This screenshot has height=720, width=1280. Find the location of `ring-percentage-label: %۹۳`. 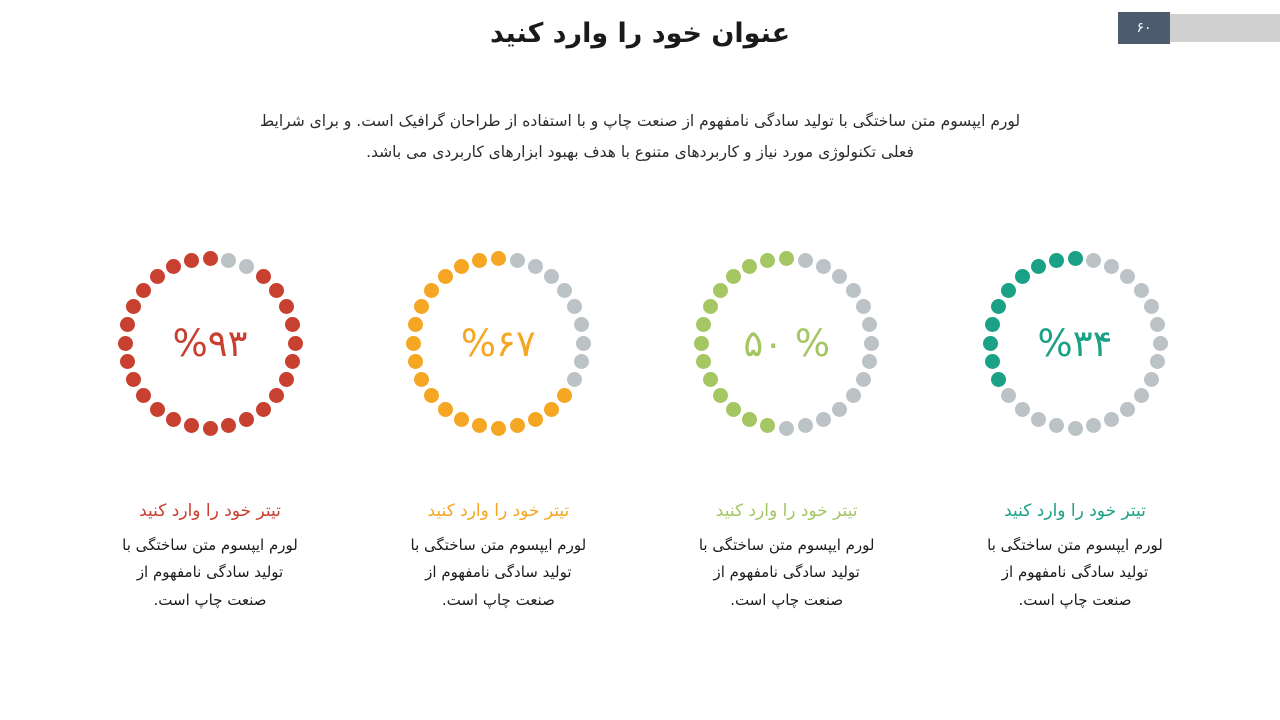

ring-percentage-label: %۹۳ is located at coordinates (210, 343).